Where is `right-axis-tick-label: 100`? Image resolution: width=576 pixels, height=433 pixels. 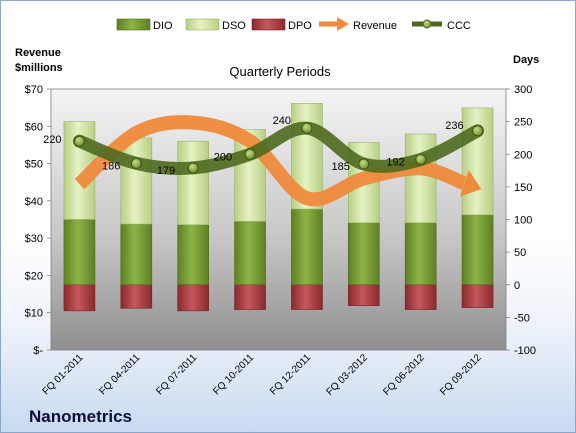
right-axis-tick-label: 100 is located at coordinates (523, 221).